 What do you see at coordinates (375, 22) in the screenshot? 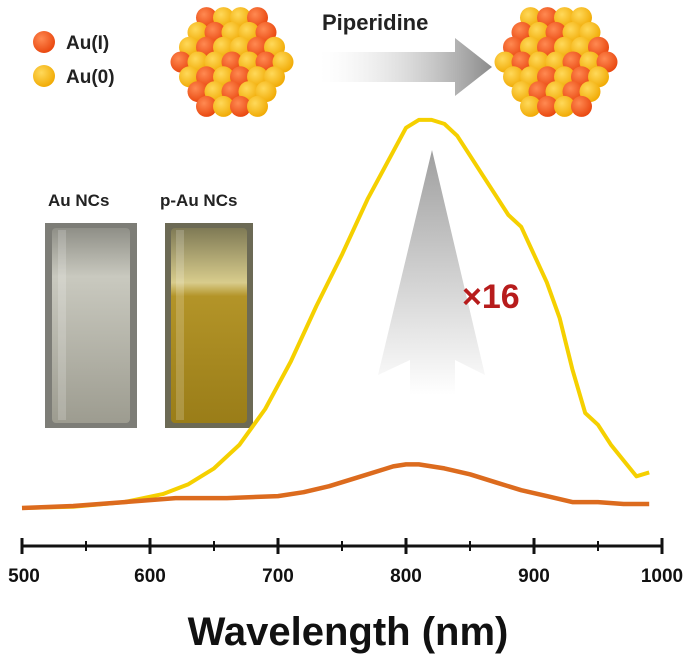
I see `reaction-label: Piperidine` at bounding box center [375, 22].